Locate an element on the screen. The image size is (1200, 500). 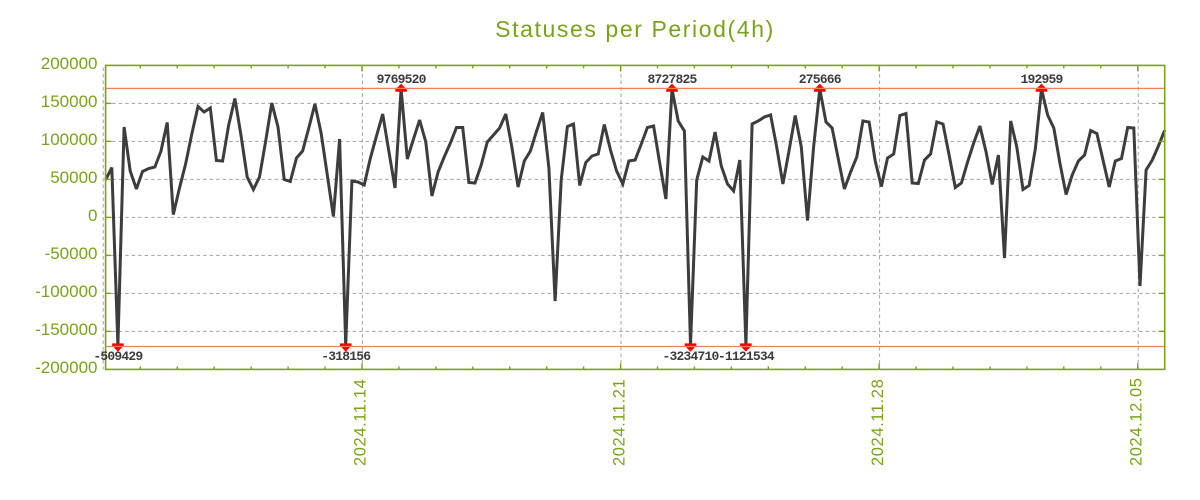
svg-text: 2024.11.28 is located at coordinates (878, 422).